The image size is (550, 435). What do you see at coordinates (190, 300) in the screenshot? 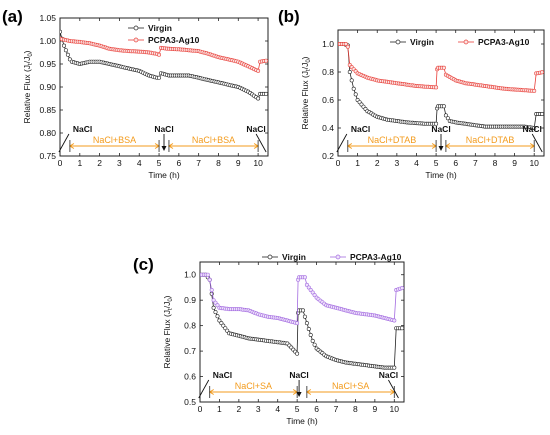
I see `y-tick-label: 0.9` at bounding box center [190, 300].